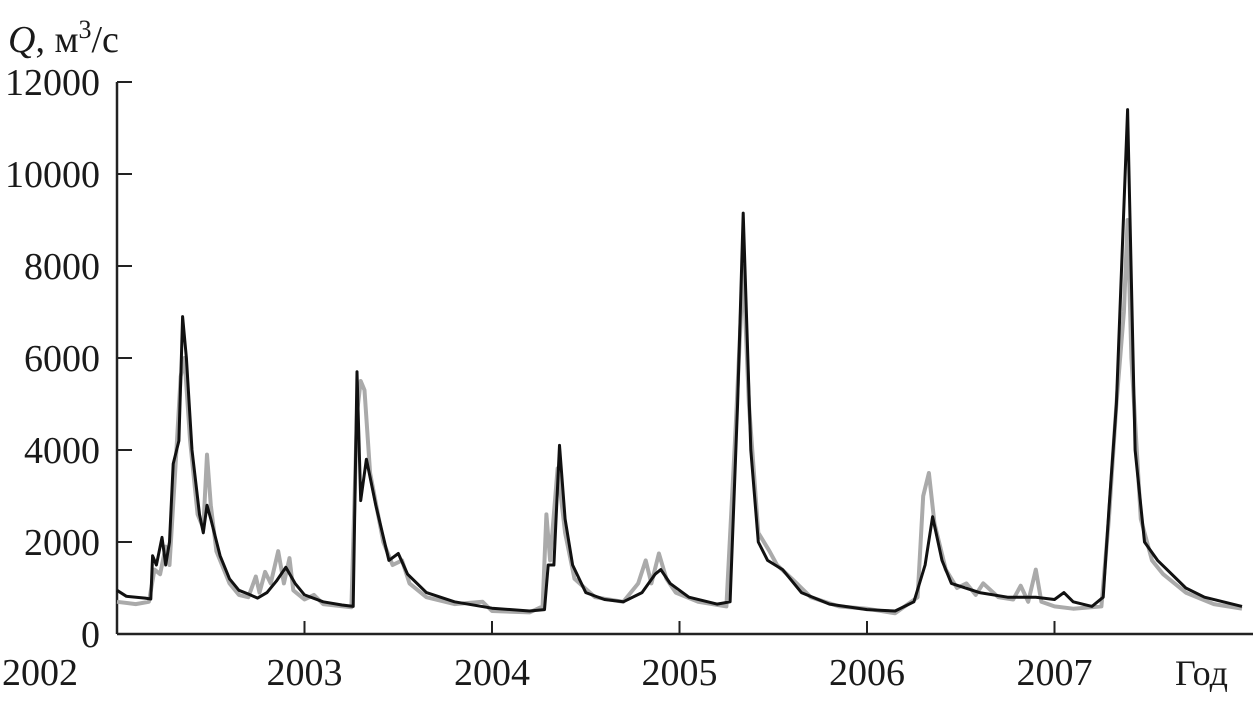  Describe the element at coordinates (62, 359) in the screenshot. I see `y-tick-label: 6000` at that location.